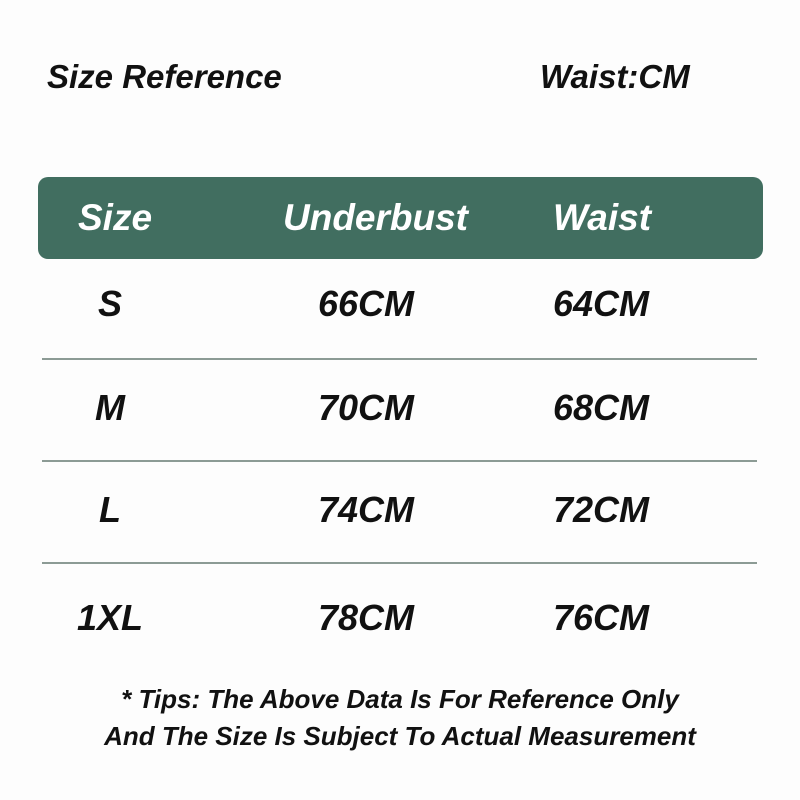 This screenshot has height=800, width=800. I want to click on header-underbust: Underbust, so click(375, 217).